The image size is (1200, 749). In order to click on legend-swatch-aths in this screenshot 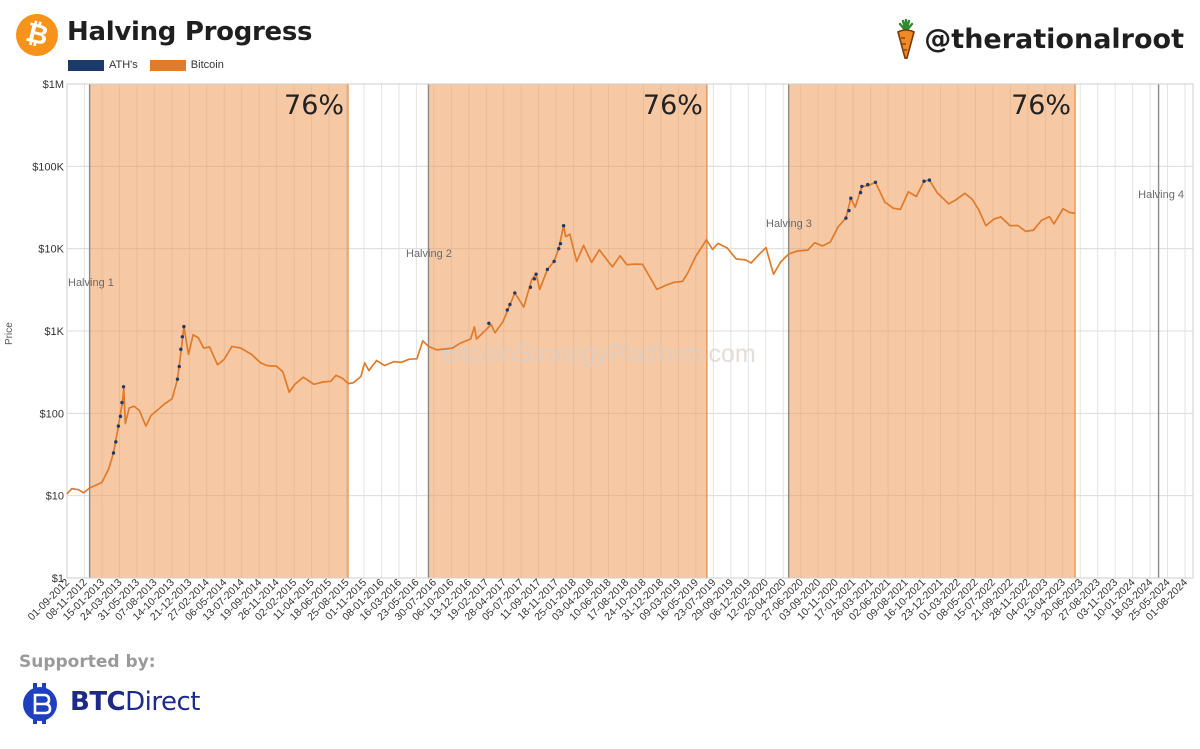, I will do `click(86, 65)`.